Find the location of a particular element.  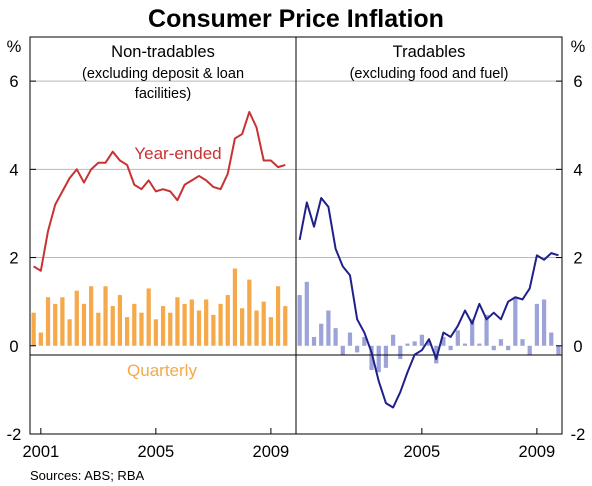

x-tick-label: 2001 is located at coordinates (40, 452).